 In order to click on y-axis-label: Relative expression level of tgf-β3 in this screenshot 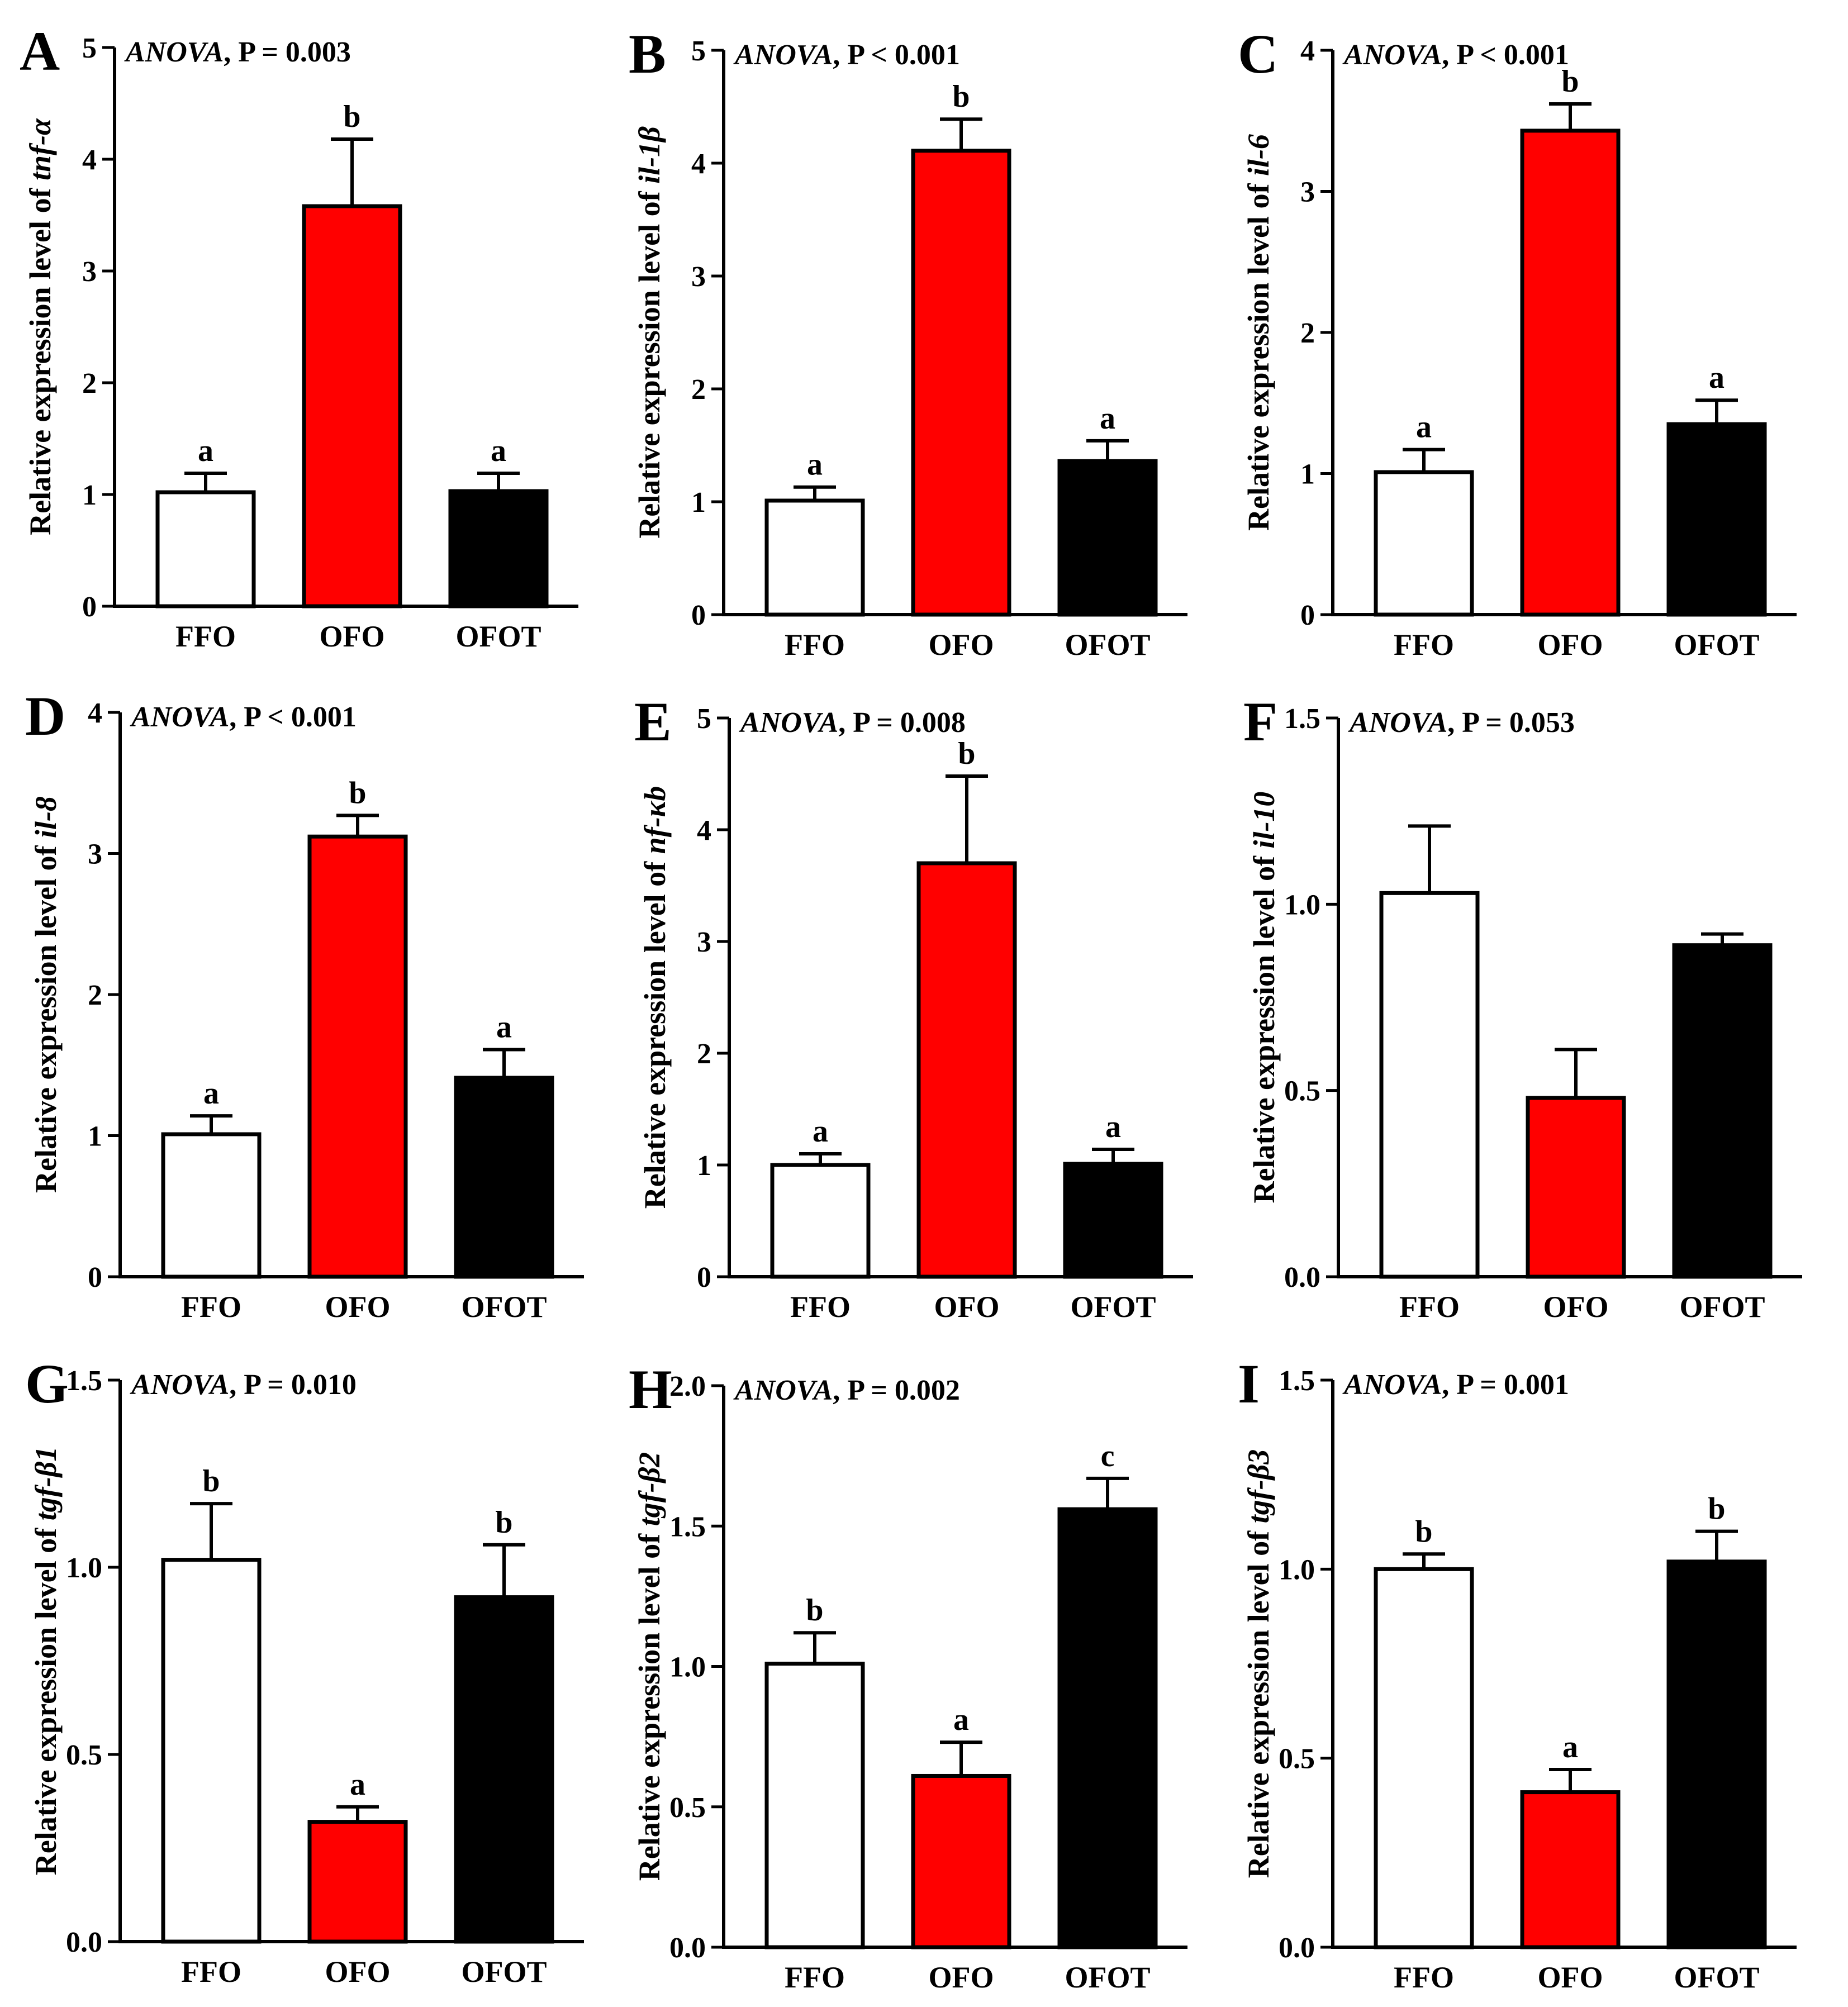, I will do `click(1258, 1663)`.